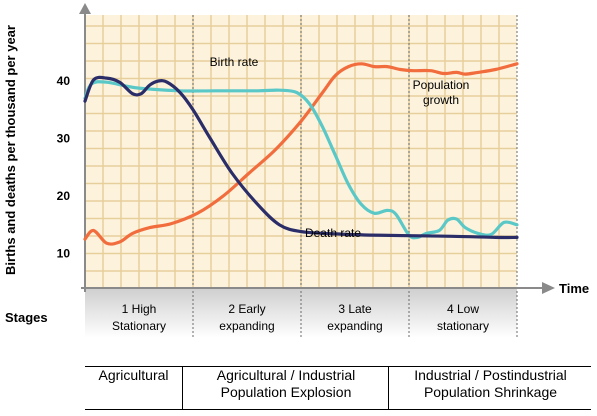  What do you see at coordinates (463, 309) in the screenshot?
I see `stage-label-line1: 4 Low` at bounding box center [463, 309].